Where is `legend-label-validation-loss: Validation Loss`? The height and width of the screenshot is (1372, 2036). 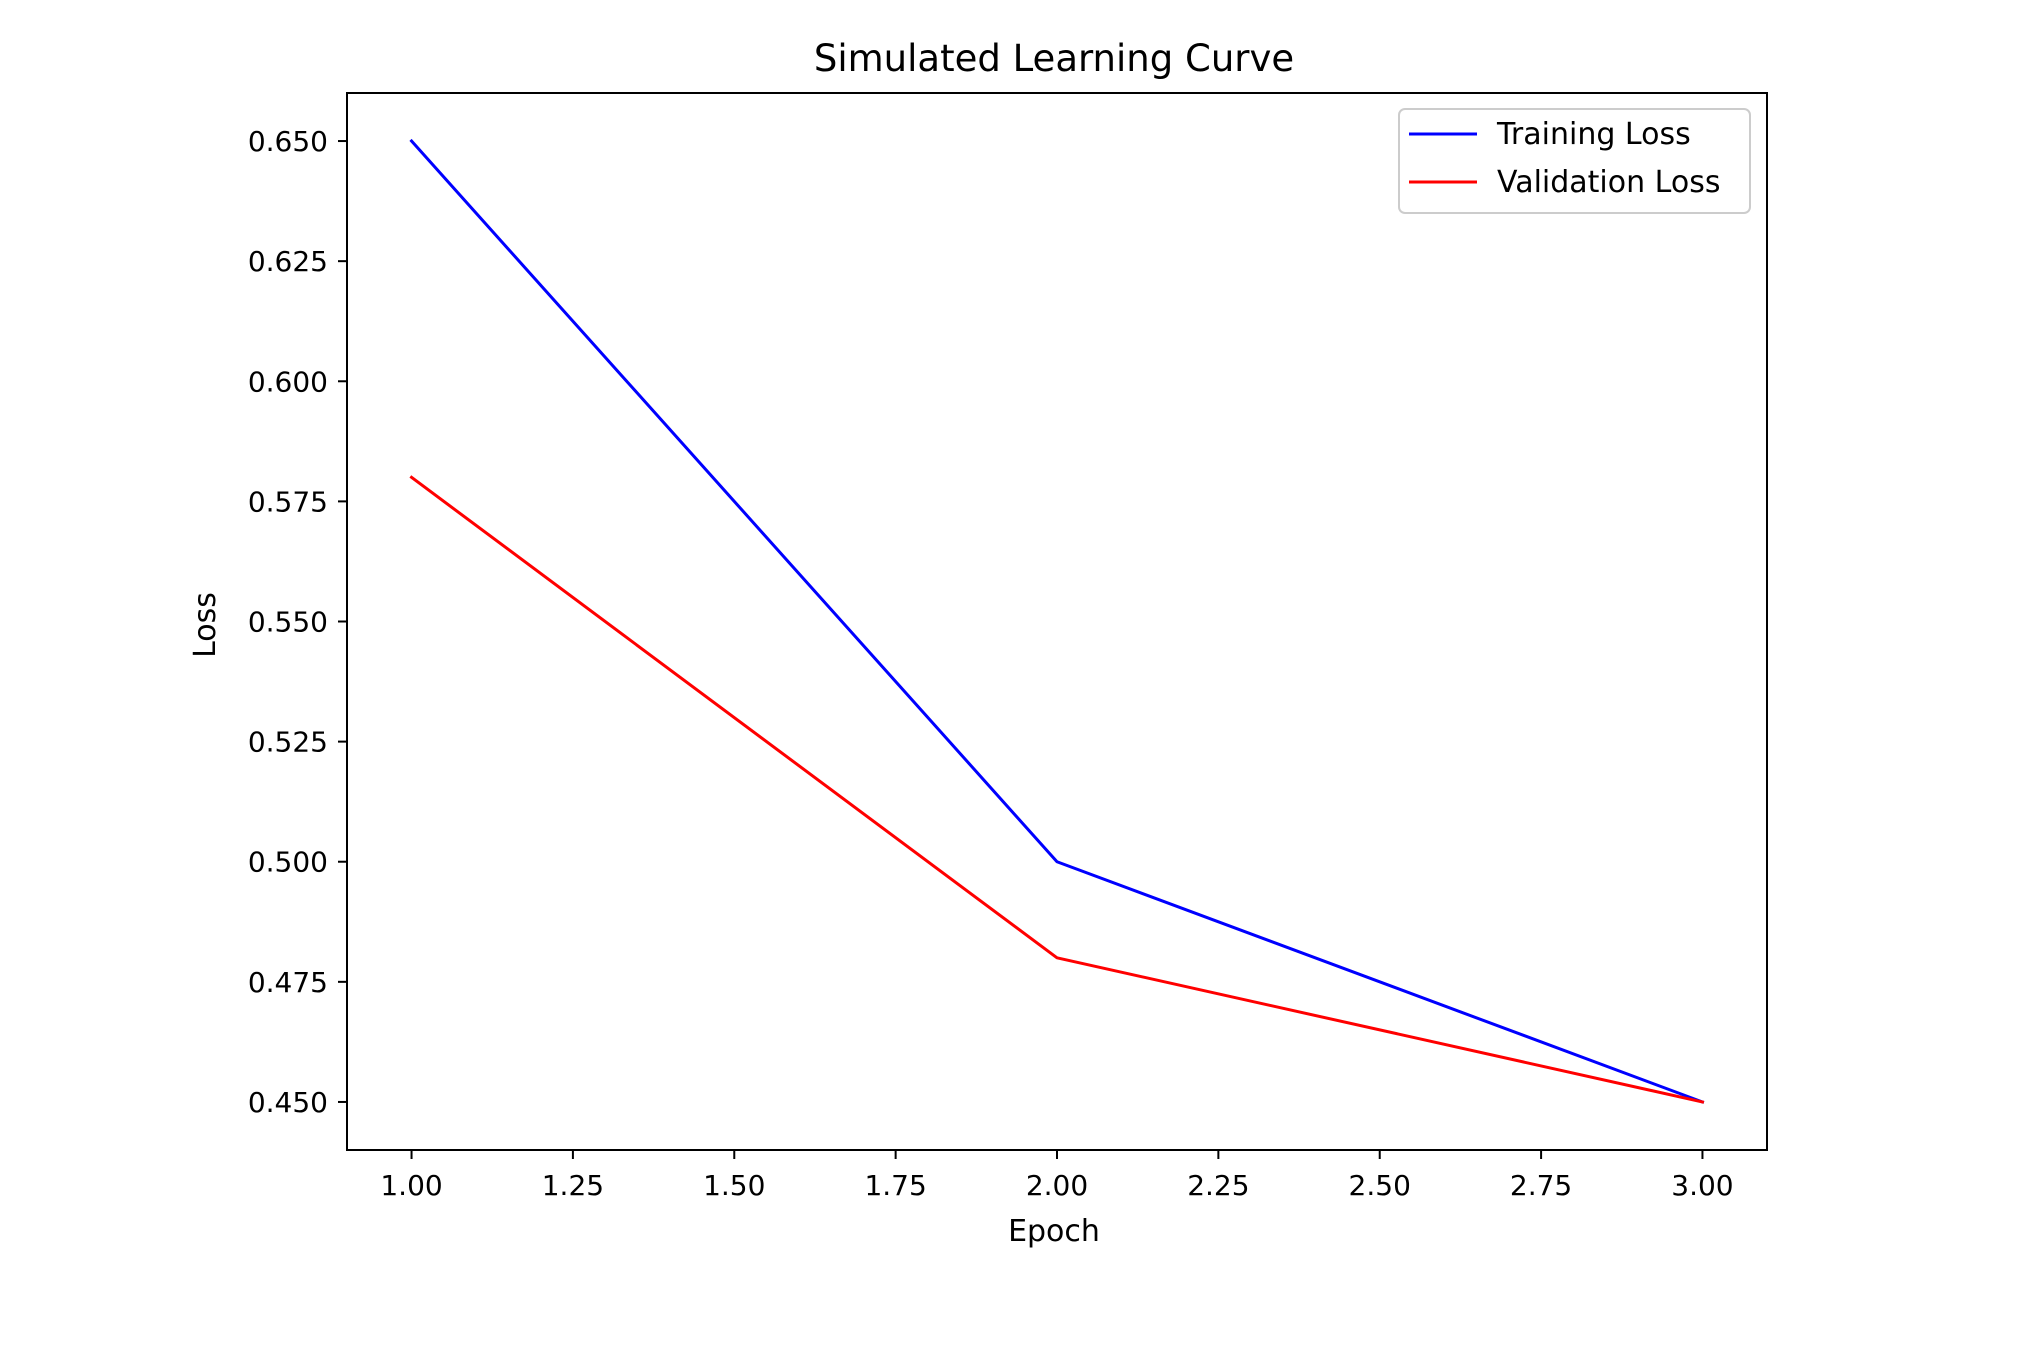
legend-label-validation-loss: Validation Loss is located at coordinates (1608, 182).